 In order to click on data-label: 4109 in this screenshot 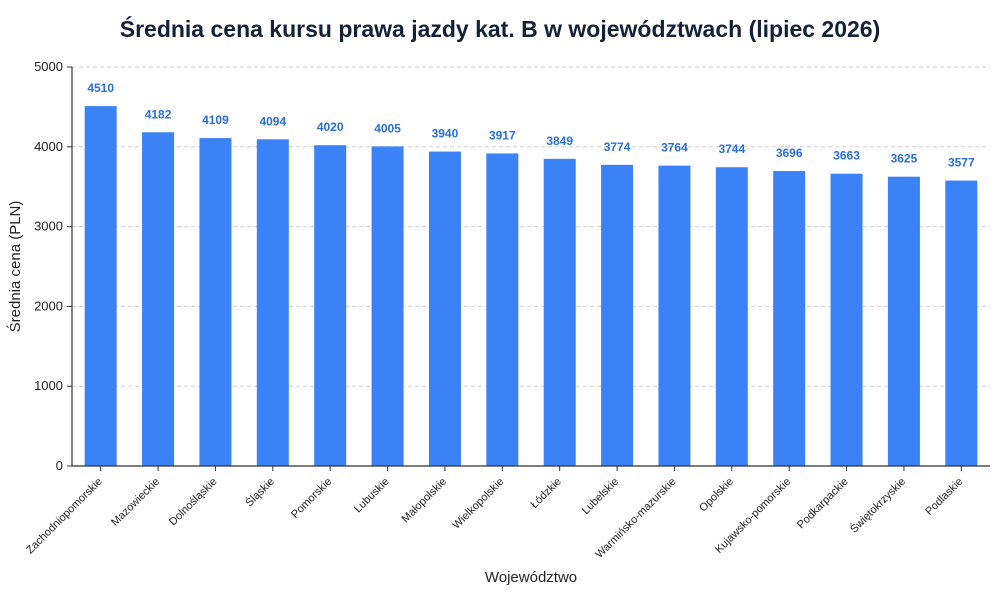, I will do `click(215, 120)`.